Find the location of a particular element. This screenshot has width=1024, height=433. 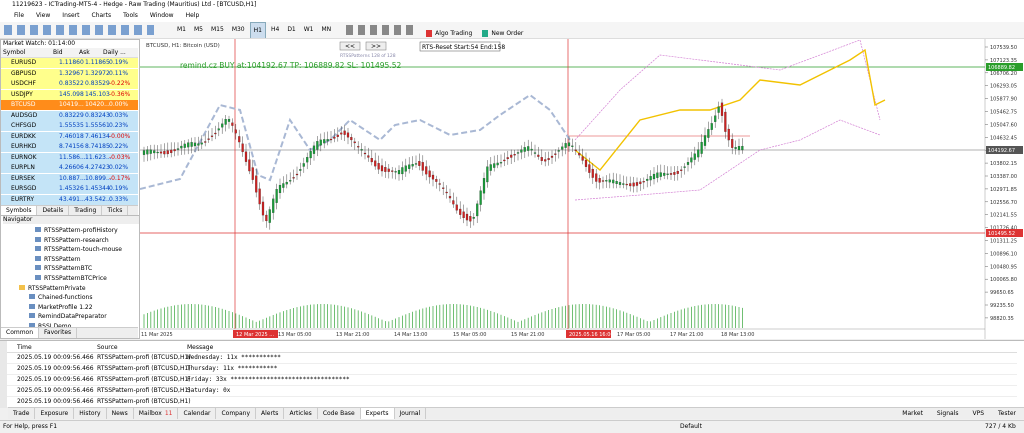

timeframe-button: H1 is located at coordinates (257, 30).